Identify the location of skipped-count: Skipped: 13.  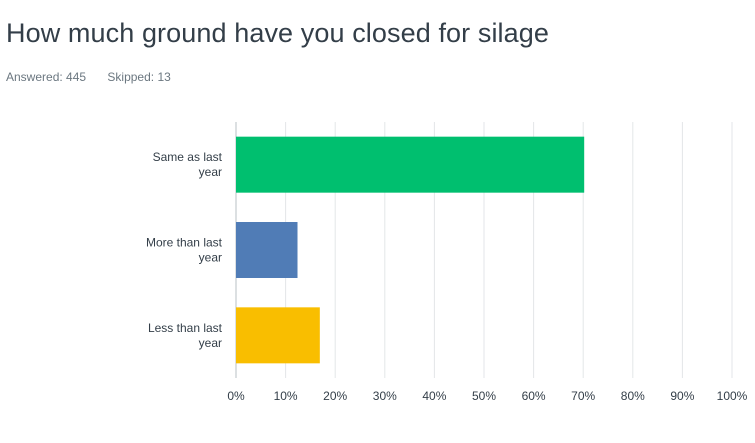
(139, 77).